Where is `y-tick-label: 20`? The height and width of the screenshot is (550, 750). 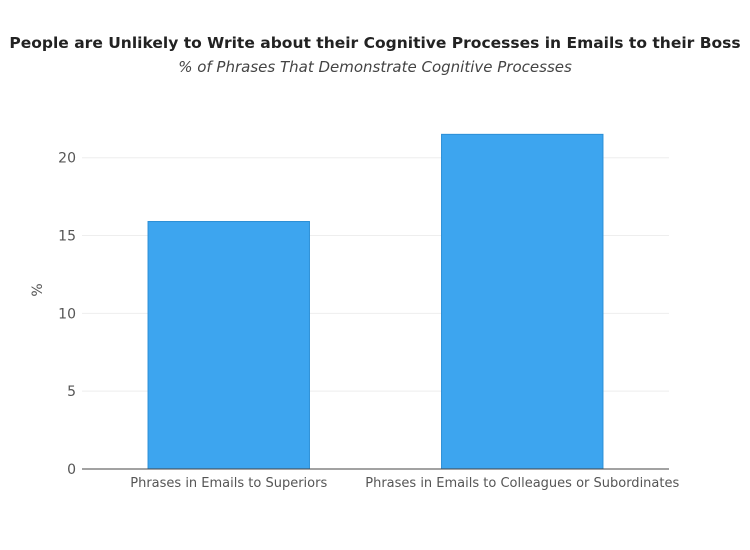 y-tick-label: 20 is located at coordinates (67, 159).